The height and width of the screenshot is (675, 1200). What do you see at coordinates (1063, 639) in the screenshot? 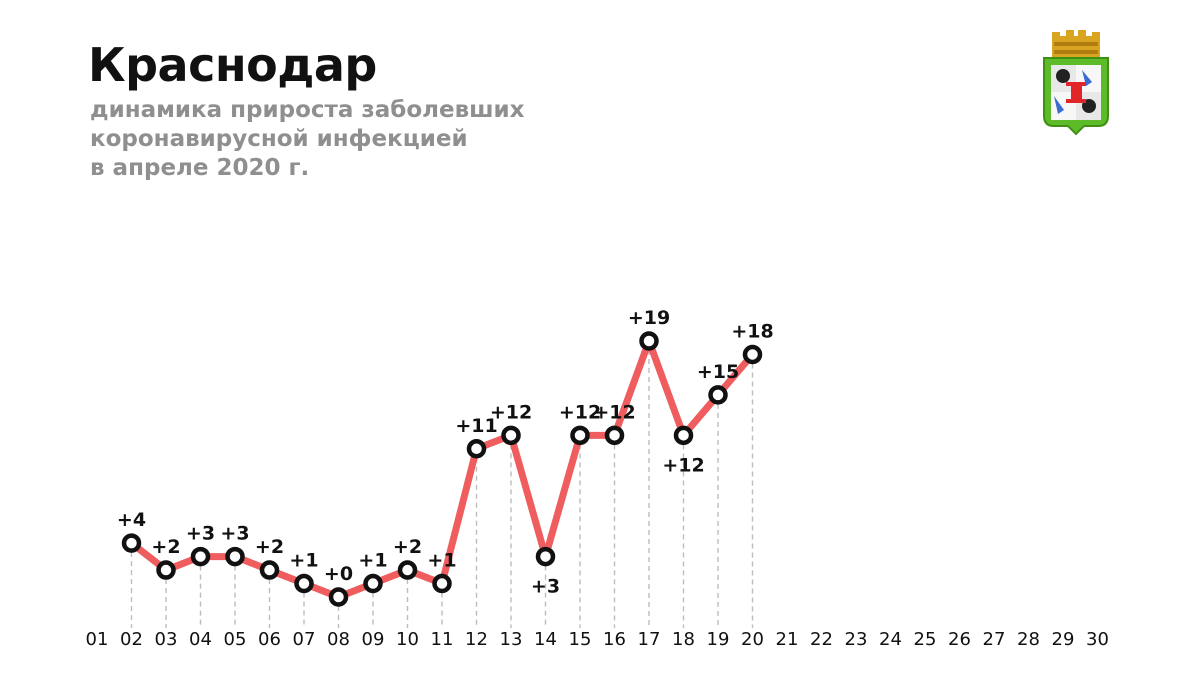
I see `x-tick-label: 29` at bounding box center [1063, 639].